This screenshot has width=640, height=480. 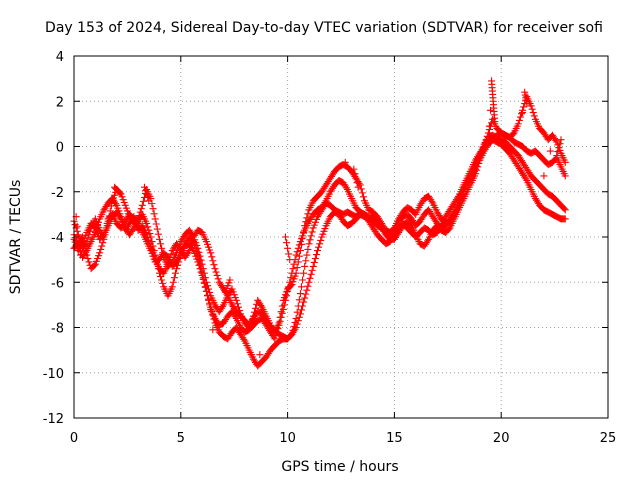 I want to click on y-axis-label: SDTVAR / TECUs, so click(x=16, y=237).